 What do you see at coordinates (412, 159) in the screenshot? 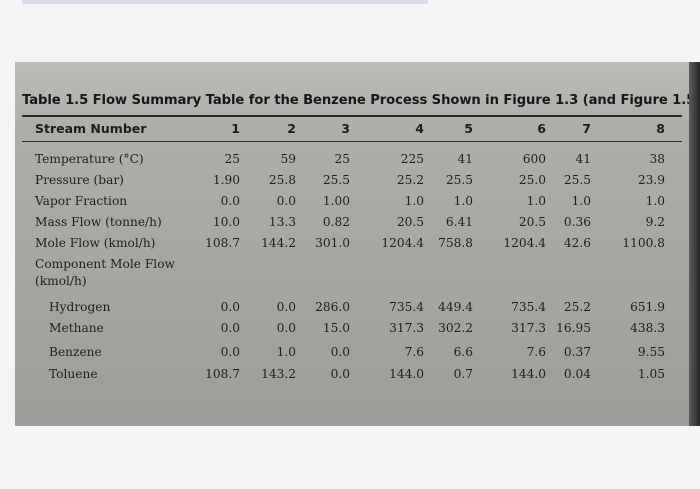
I see `cell: 225` at bounding box center [412, 159].